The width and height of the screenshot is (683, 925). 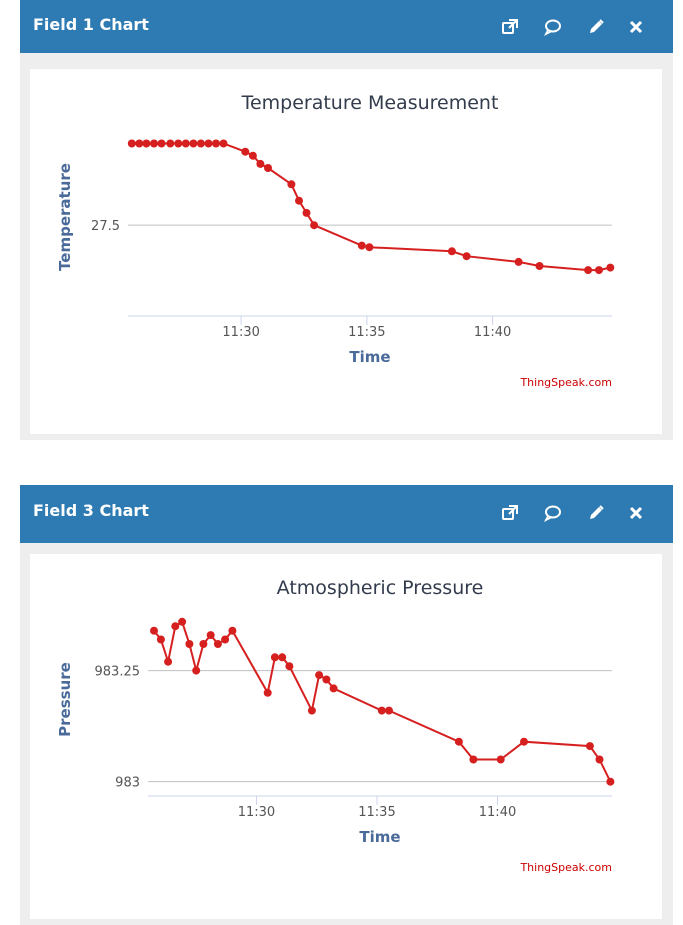 I want to click on y-axis-title: Pressure, so click(x=65, y=699).